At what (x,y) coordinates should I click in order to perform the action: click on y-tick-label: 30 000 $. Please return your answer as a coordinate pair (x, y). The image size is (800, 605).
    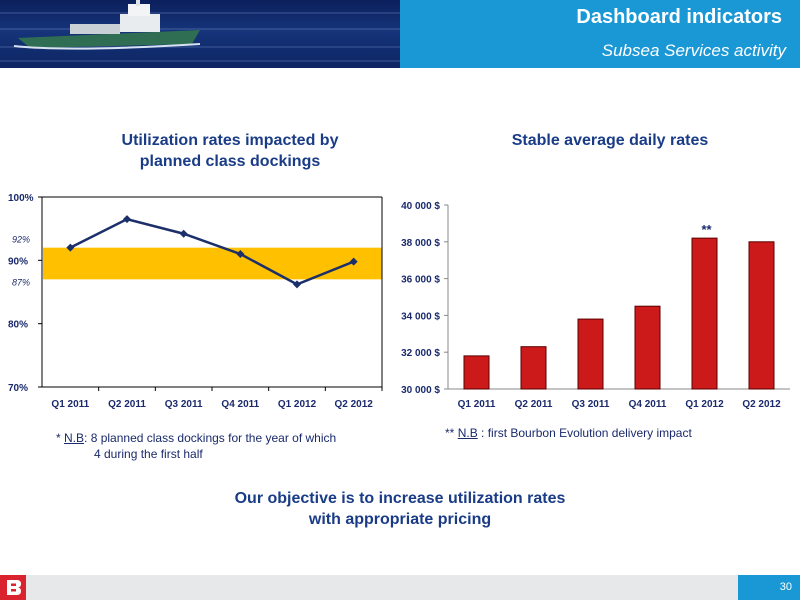
    Looking at the image, I should click on (420, 390).